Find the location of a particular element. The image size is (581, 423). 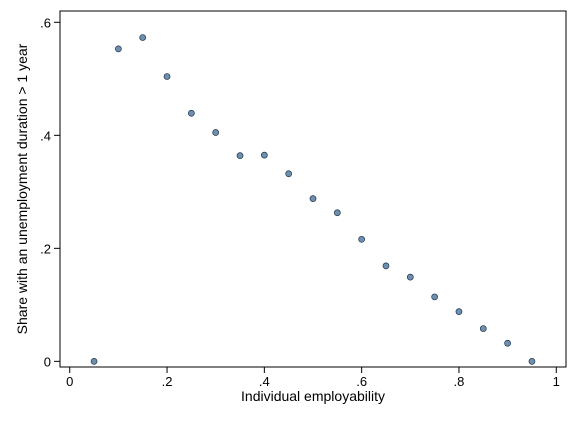

y-axis: 0 .2 .4 .6 is located at coordinates (50, 192).